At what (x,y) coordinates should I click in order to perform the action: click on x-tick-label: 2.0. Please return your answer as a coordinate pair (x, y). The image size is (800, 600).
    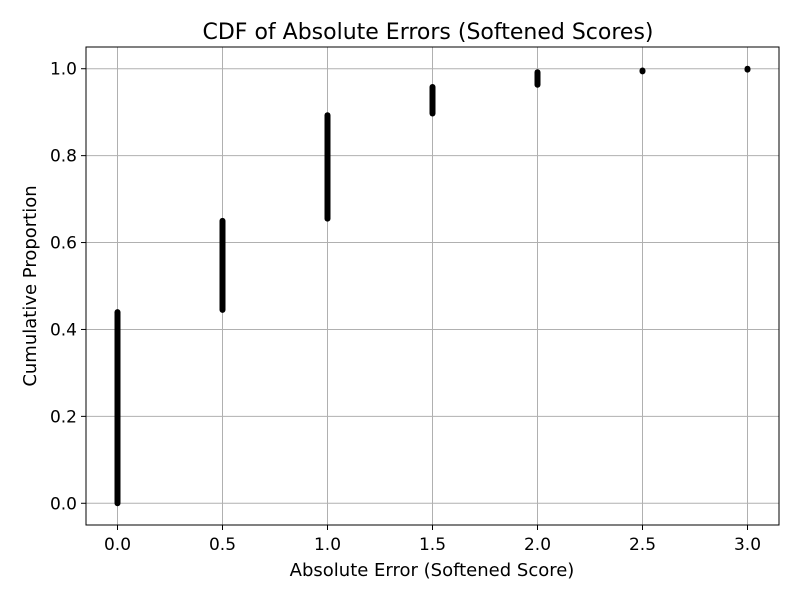
    Looking at the image, I should click on (537, 545).